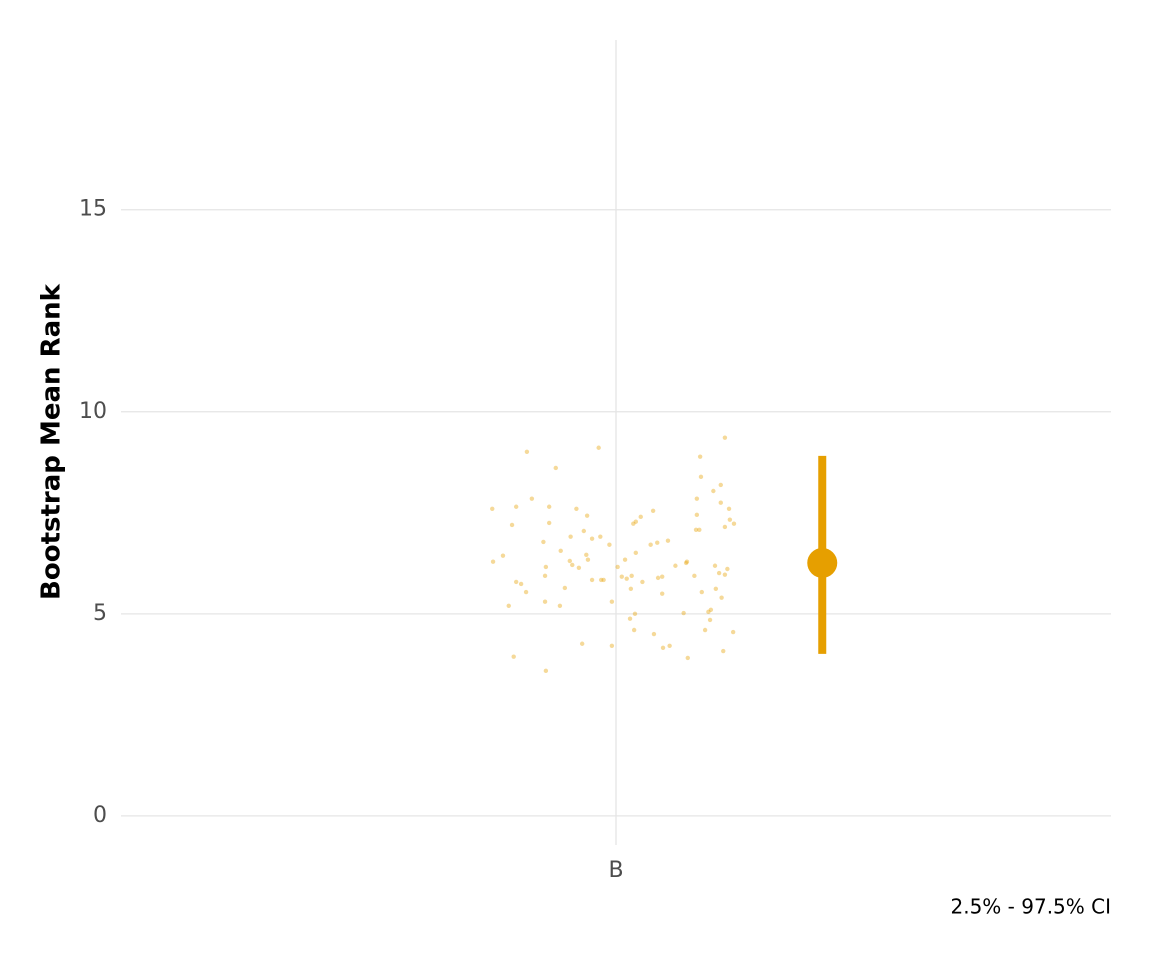  Describe the element at coordinates (100, 815) in the screenshot. I see `y-tick-label: 0` at that location.